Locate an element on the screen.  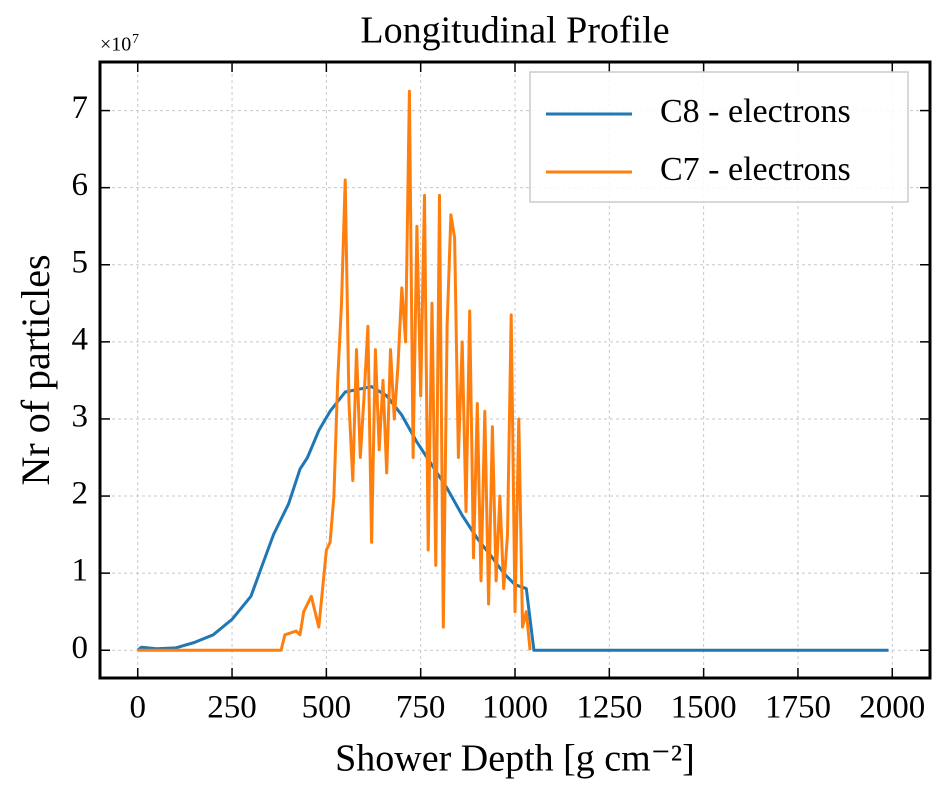
x-tick-label: 500 is located at coordinates (327, 708).